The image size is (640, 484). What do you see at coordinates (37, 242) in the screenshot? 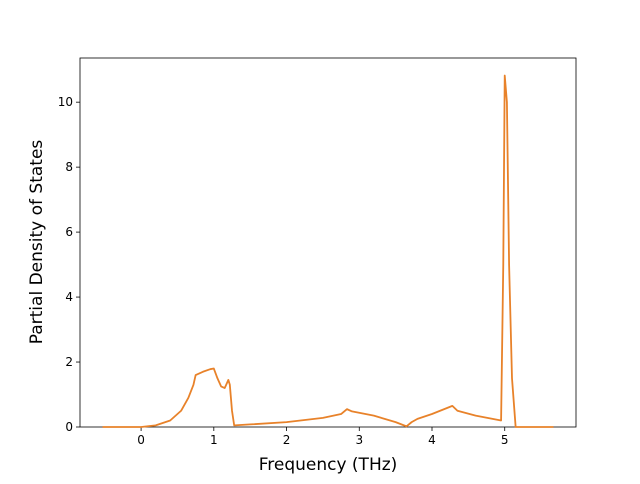
I see `y-axis-label: Partial Density of States` at bounding box center [37, 242].